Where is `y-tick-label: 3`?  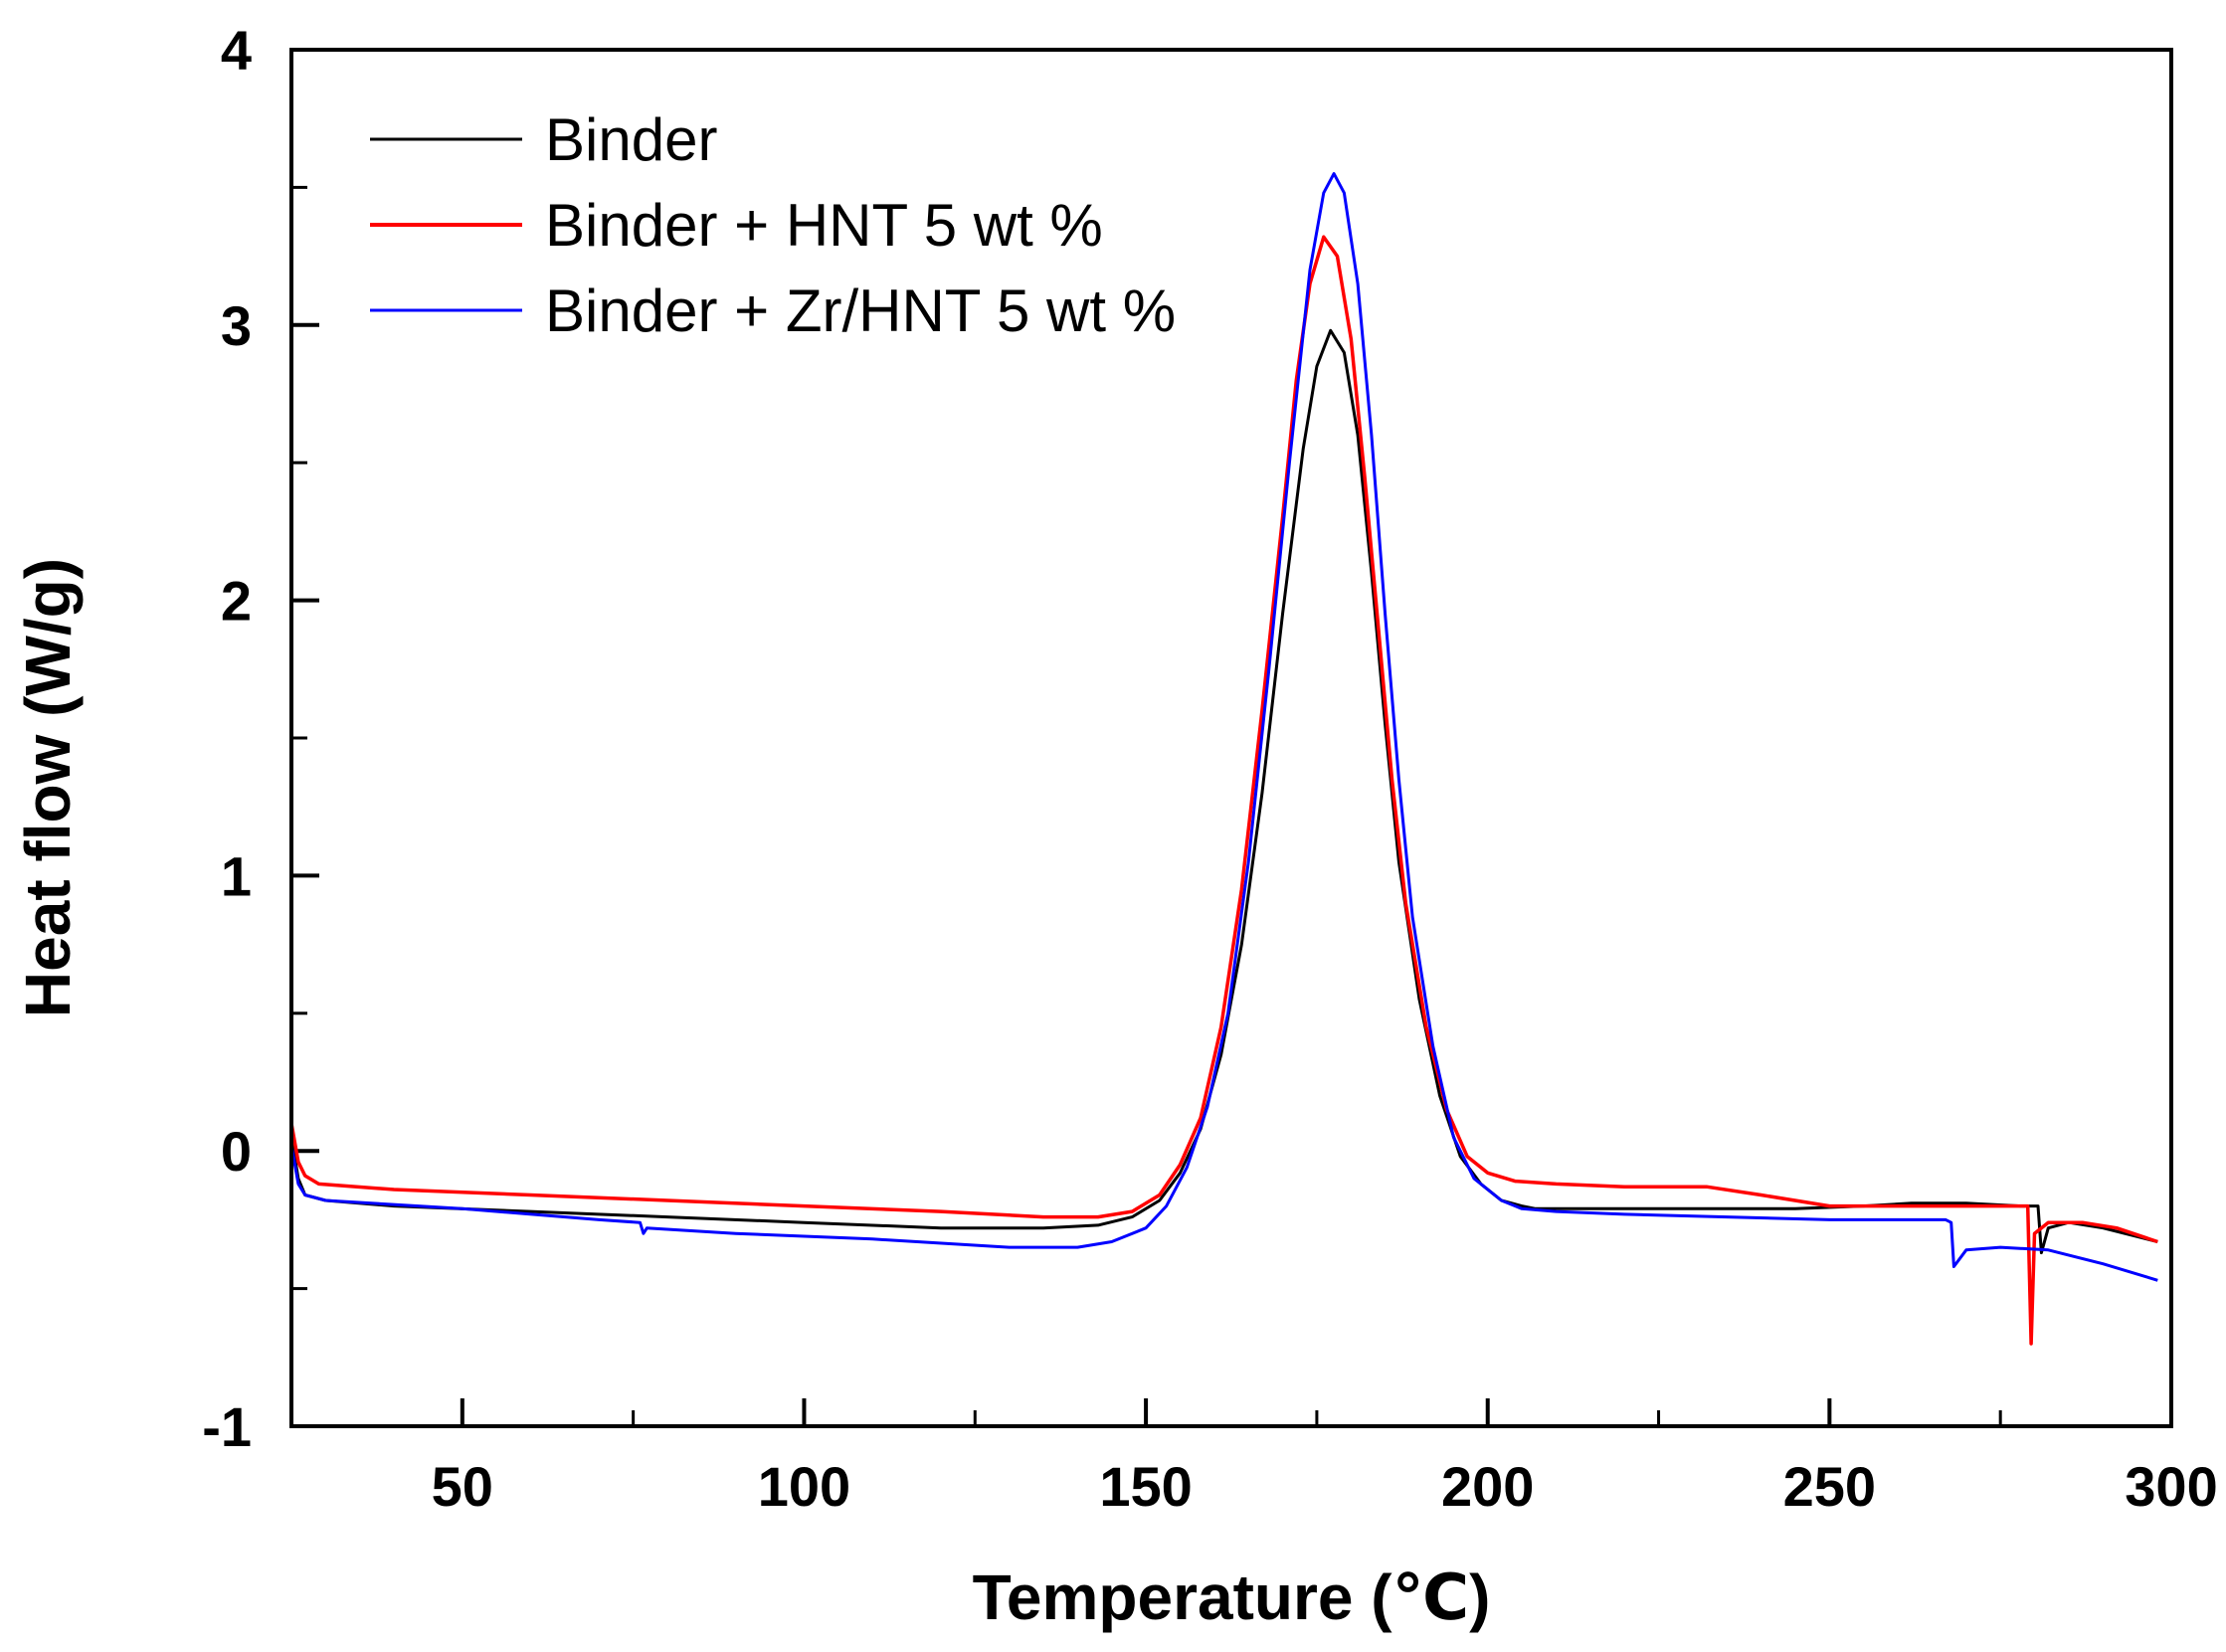
y-tick-label: 3 is located at coordinates (236, 325).